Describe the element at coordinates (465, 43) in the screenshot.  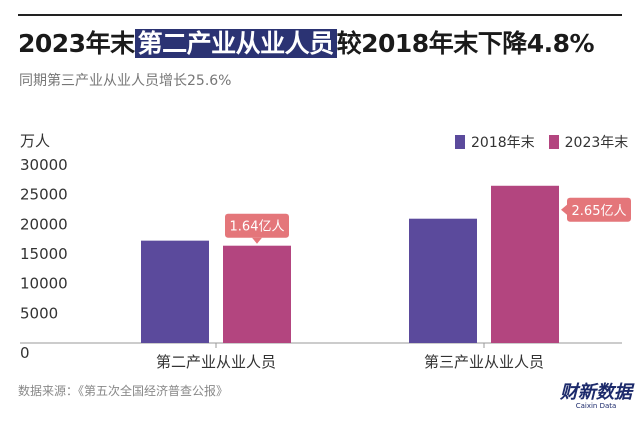
I see `title-suffix: 较2018年末下降4.8%` at that location.